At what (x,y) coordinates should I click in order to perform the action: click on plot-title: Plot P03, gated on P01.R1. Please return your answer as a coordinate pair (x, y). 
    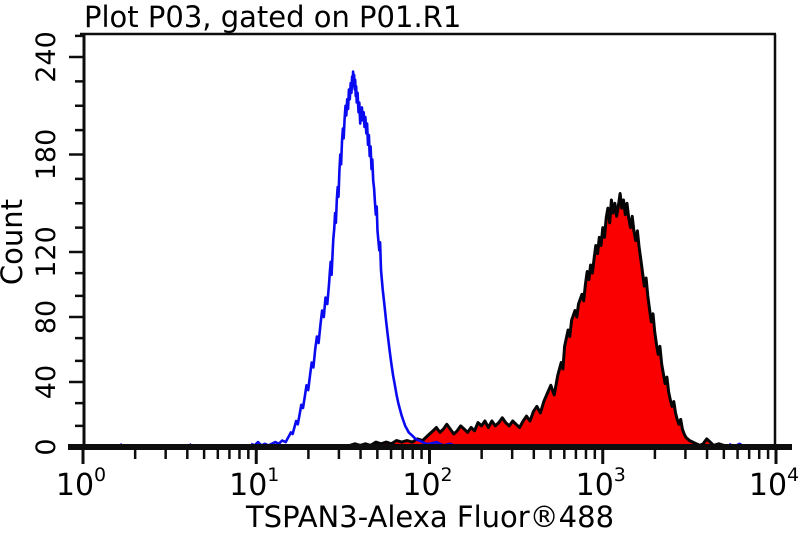
    Looking at the image, I should click on (272, 17).